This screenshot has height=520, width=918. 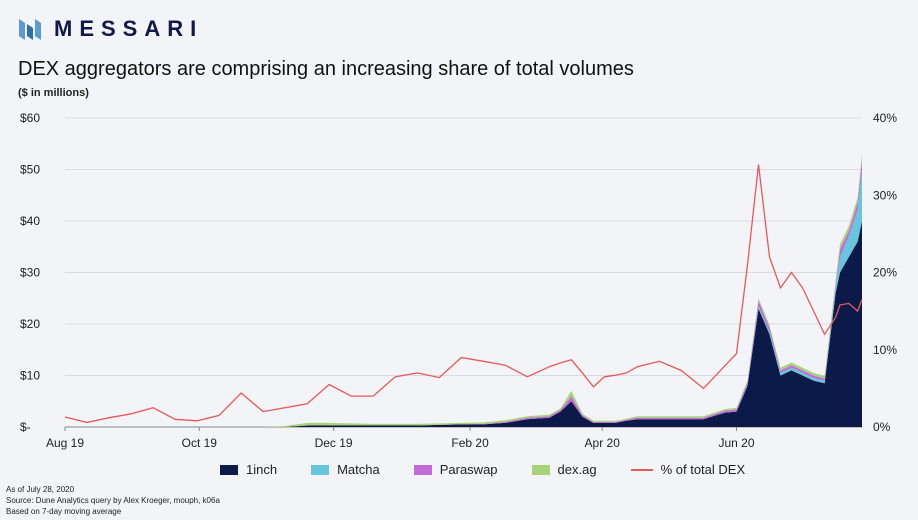 I want to click on legend-label-paraswap: Paraswap, so click(x=468, y=469).